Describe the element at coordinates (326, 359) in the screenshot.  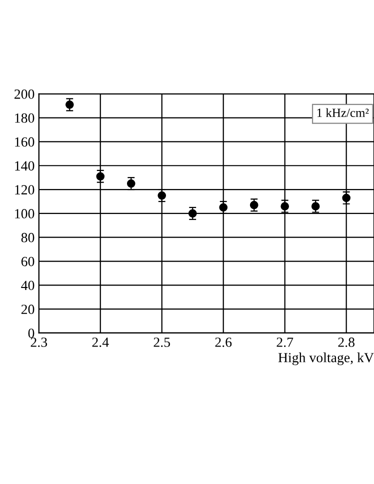
I see `x-axis-title: High voltage, kV` at that location.